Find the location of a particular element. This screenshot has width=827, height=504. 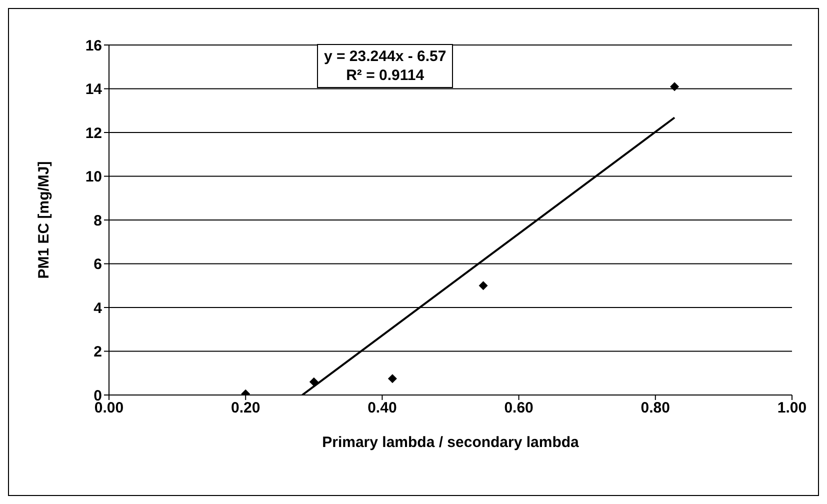

x-axis-title: Primary lambda / secondary lambda is located at coordinates (451, 442).